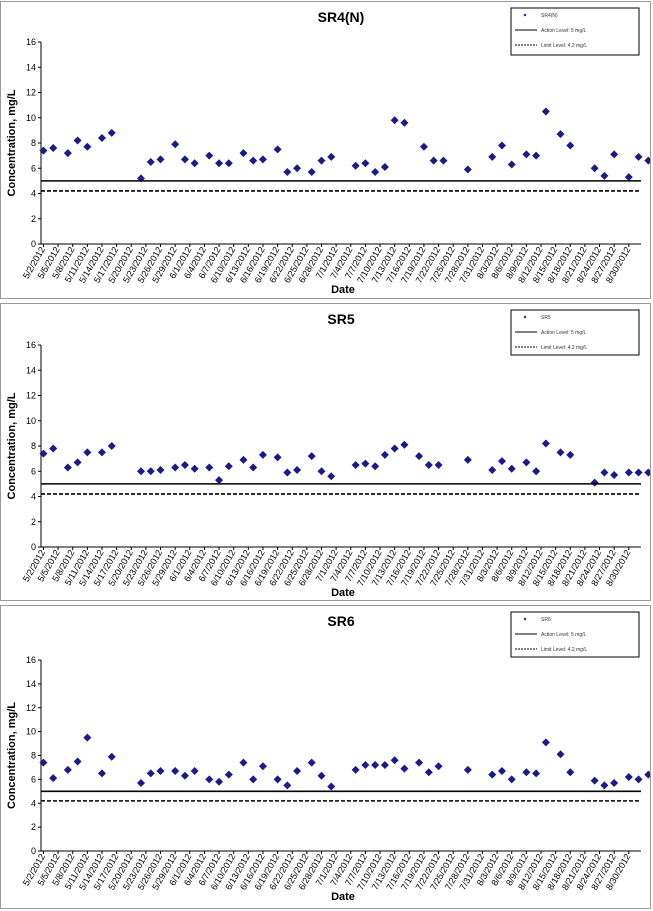 This screenshot has width=653, height=911. What do you see at coordinates (564, 348) in the screenshot?
I see `legend-label: Limit Level: 4.2 mg/L` at bounding box center [564, 348].